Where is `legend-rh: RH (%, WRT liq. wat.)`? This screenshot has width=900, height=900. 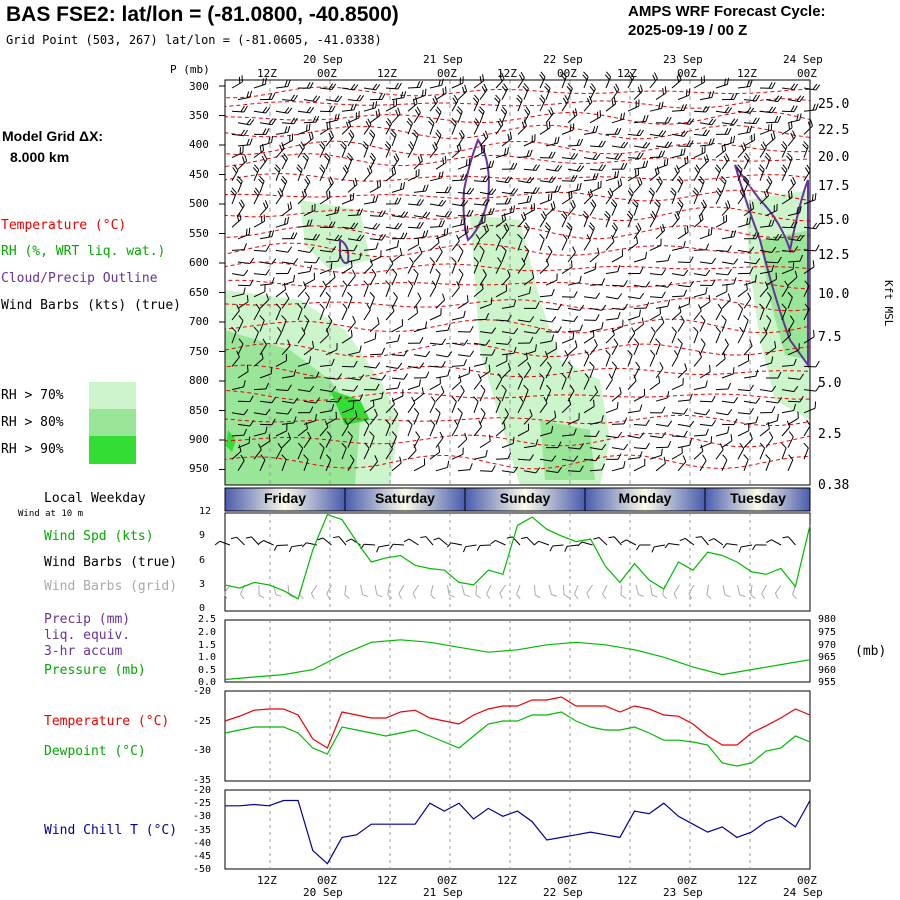 legend-rh: RH (%, WRT liq. wat.) is located at coordinates (83, 251).